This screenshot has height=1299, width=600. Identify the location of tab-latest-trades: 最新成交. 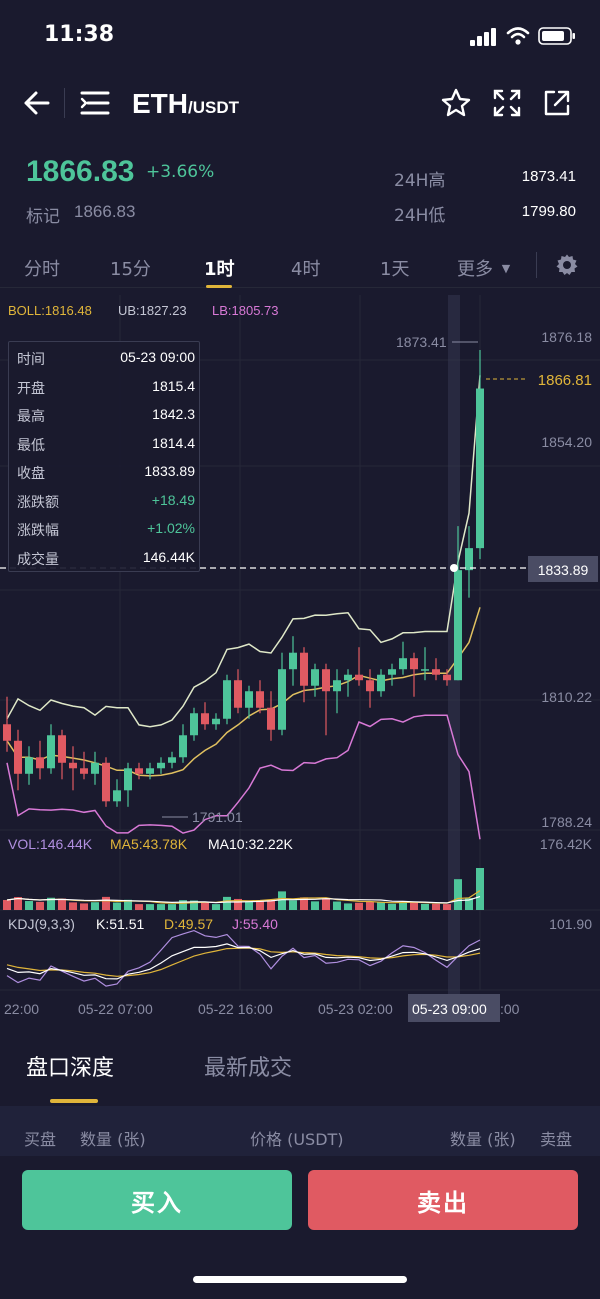
(248, 1068).